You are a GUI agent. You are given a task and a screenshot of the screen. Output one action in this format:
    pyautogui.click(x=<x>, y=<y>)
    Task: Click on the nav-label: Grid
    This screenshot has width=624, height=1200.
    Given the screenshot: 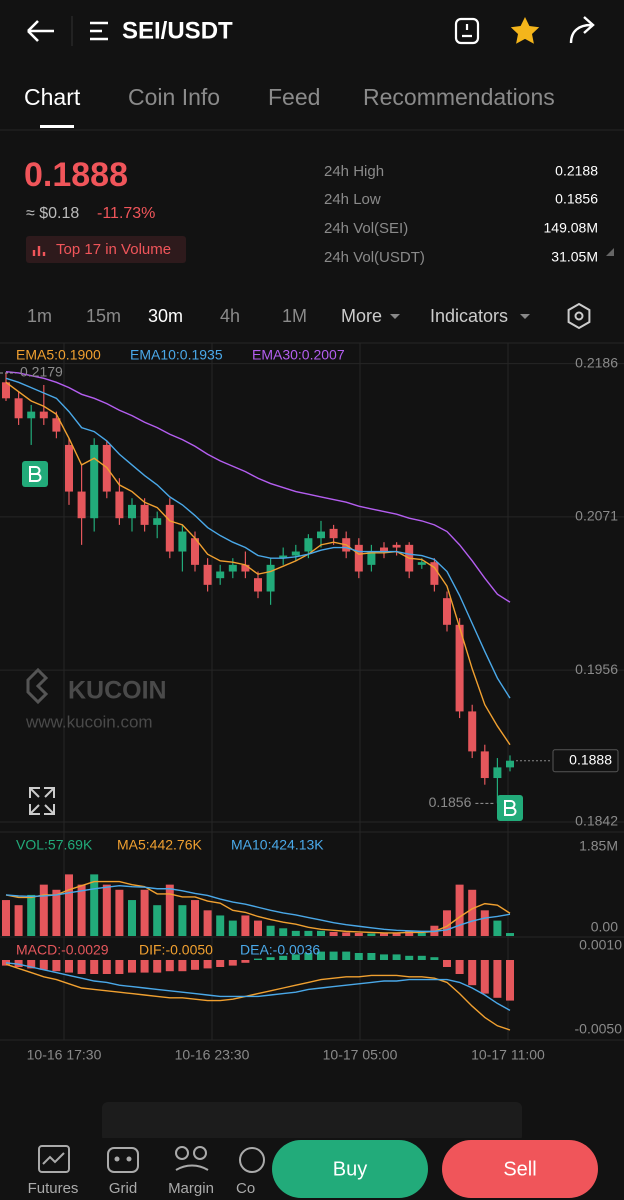 What is the action you would take?
    pyautogui.click(x=123, y=1188)
    